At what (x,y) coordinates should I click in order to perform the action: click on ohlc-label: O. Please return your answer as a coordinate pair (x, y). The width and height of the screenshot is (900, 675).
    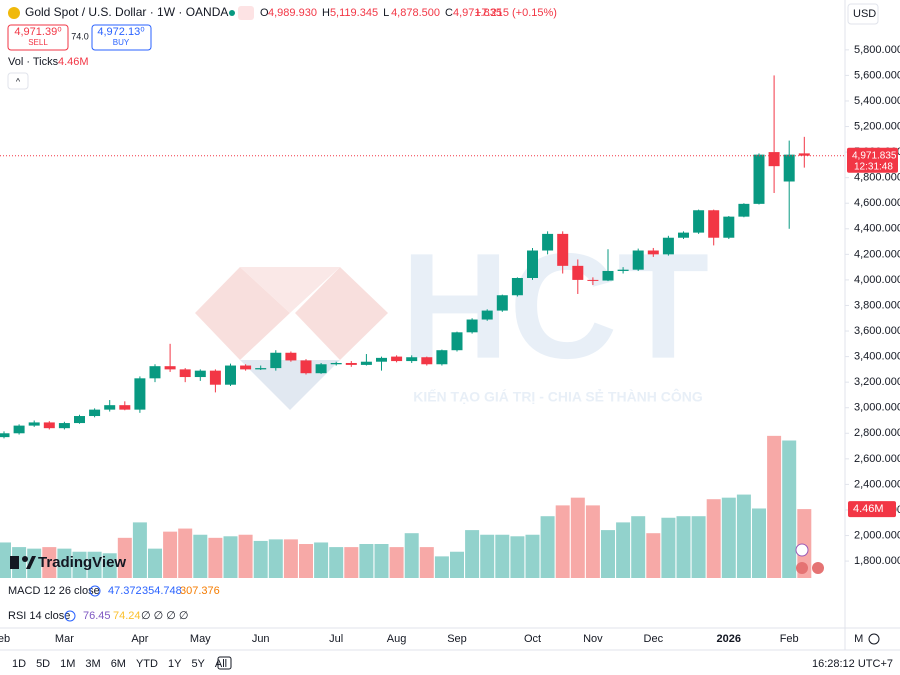
    Looking at the image, I should click on (264, 13).